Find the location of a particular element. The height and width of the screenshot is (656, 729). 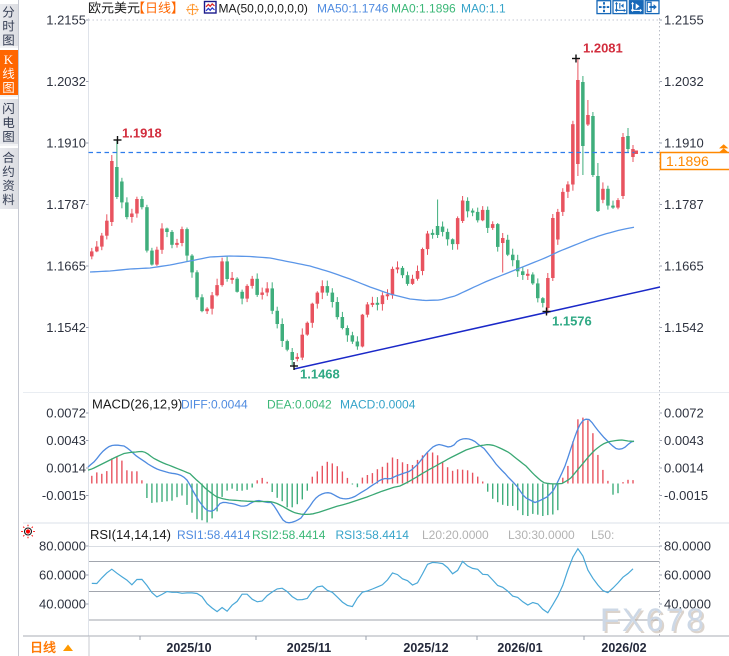

svg-text: 1.1918 is located at coordinates (142, 133).